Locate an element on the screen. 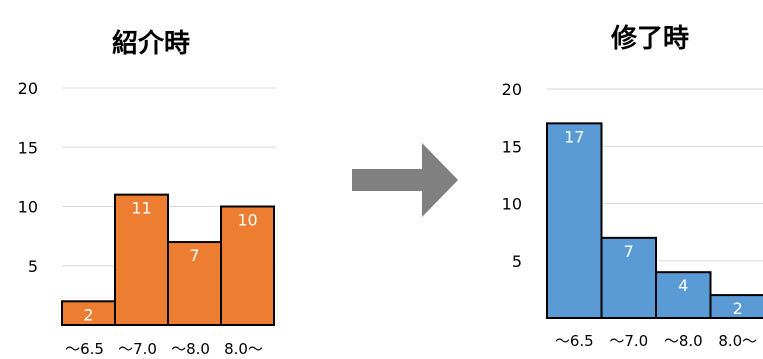 Image resolution: width=763 pixels, height=359 pixels. data-label: 11 is located at coordinates (141, 208).